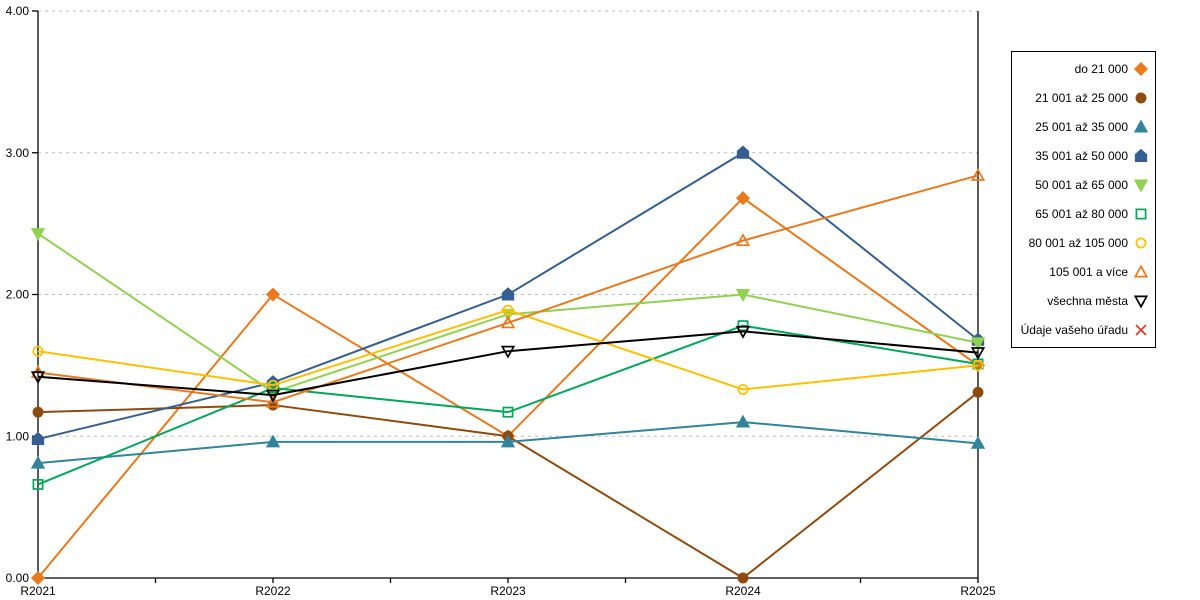 The image size is (1200, 600). I want to click on legend-item-do-21-000: do 21 000, so click(1082, 69).